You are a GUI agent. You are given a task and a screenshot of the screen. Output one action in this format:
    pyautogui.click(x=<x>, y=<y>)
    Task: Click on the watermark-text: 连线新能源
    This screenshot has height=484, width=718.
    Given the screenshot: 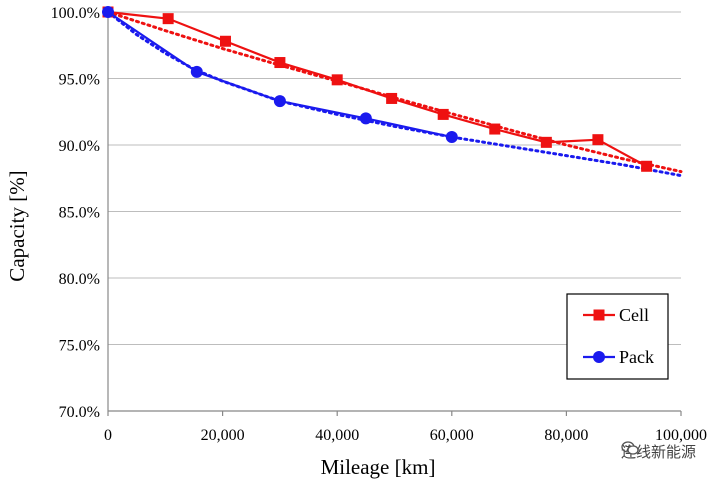 What is the action you would take?
    pyautogui.click(x=658, y=452)
    